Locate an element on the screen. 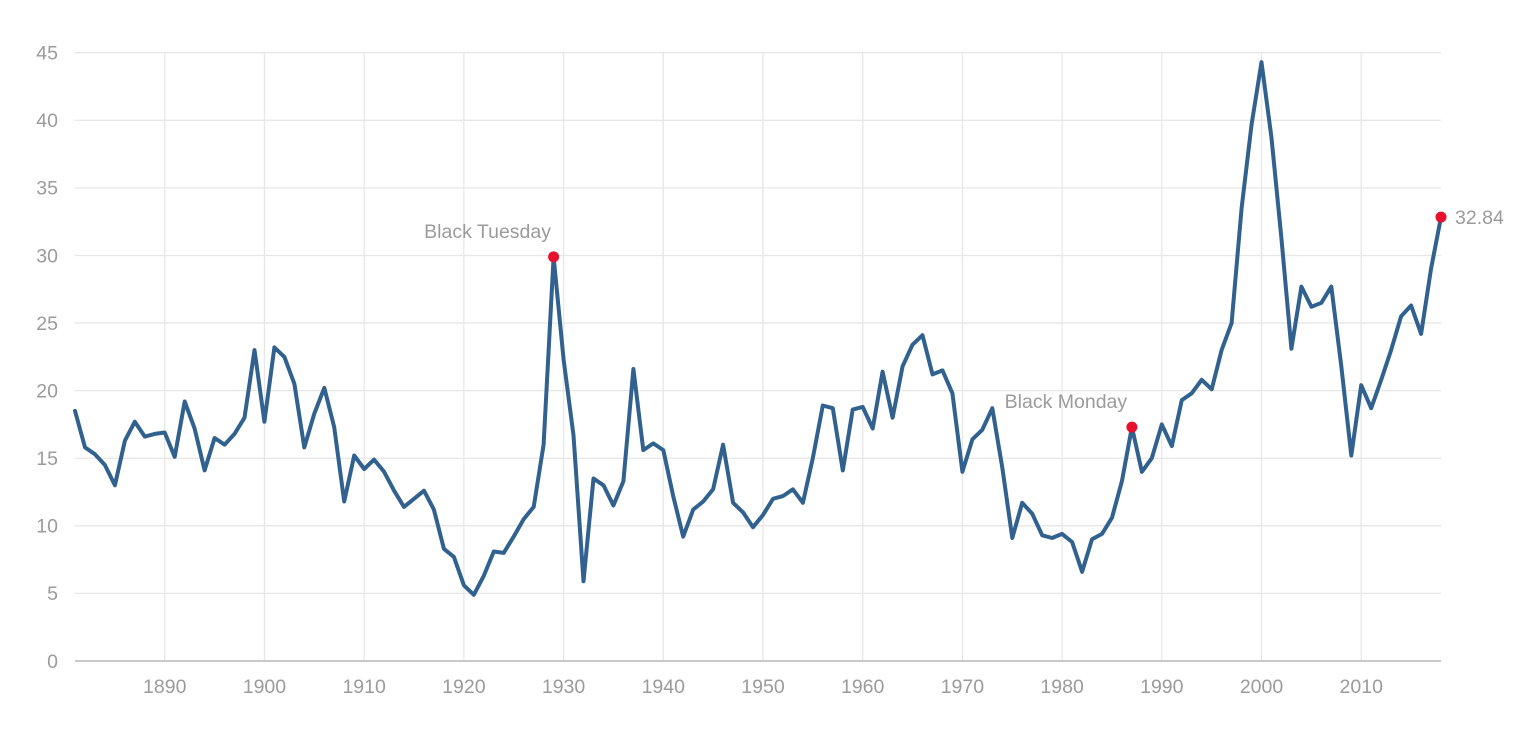 The width and height of the screenshot is (1521, 735). x-axis-tick-label: 1920 is located at coordinates (464, 687).